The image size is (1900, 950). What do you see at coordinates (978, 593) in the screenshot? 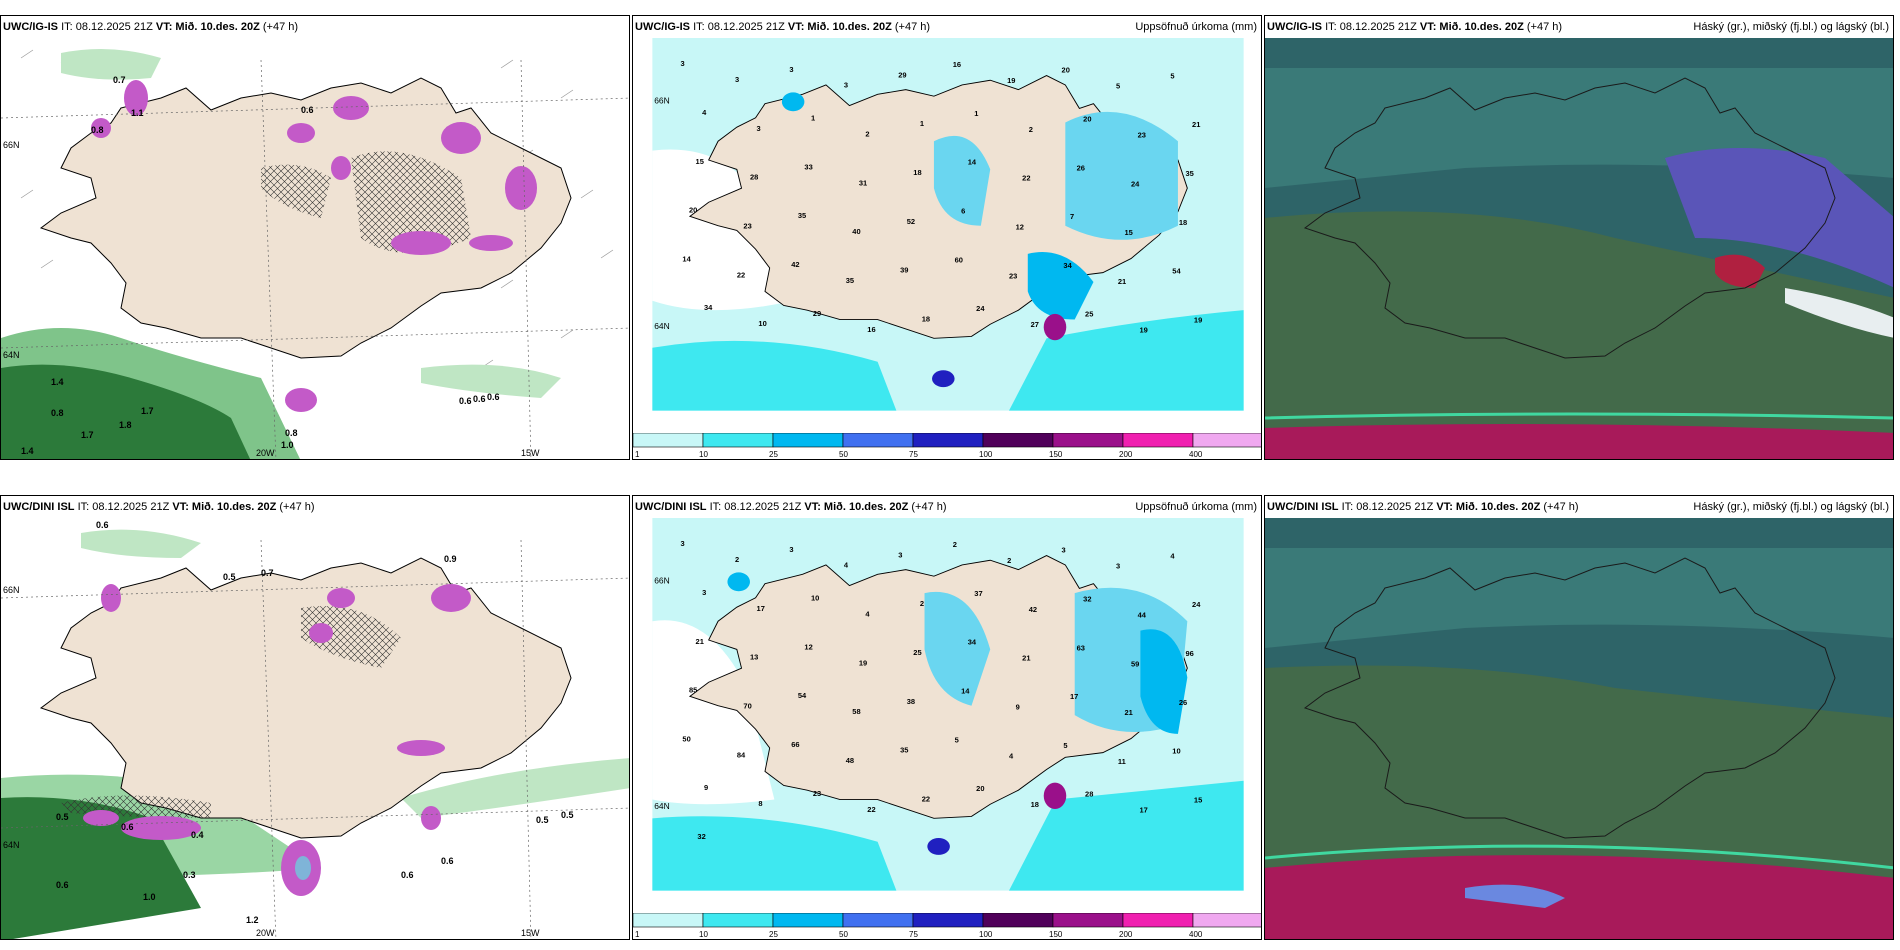
I see `precip-value: 37` at bounding box center [978, 593].